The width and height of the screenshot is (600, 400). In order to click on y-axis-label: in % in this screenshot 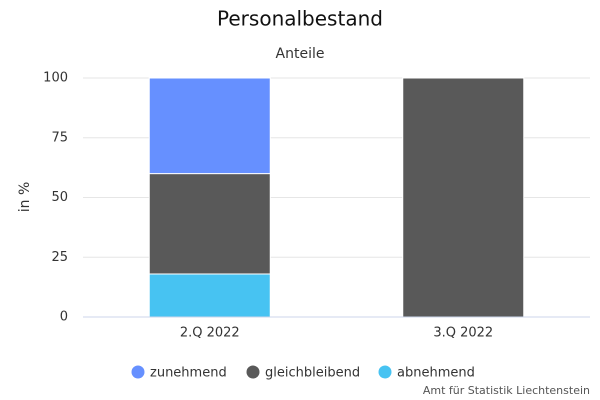, I will do `click(25, 197)`.